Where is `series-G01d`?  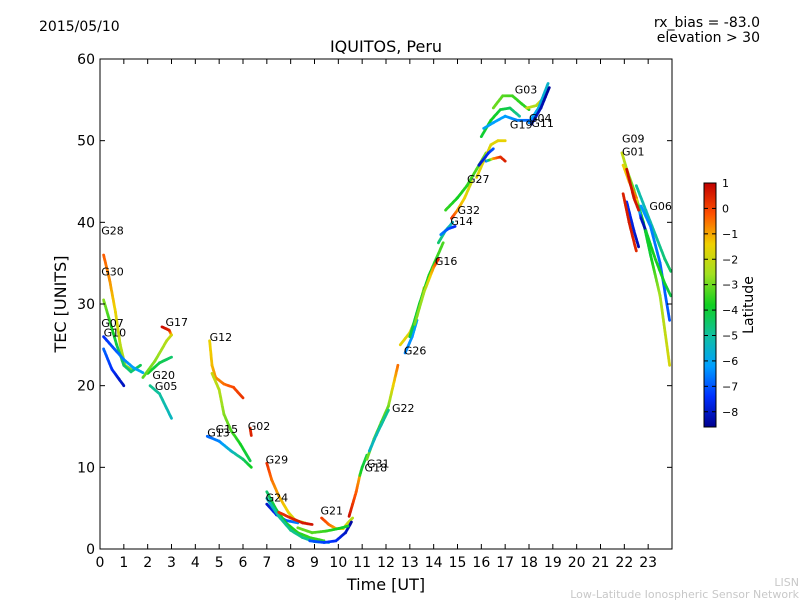 series-G01d is located at coordinates (632, 189).